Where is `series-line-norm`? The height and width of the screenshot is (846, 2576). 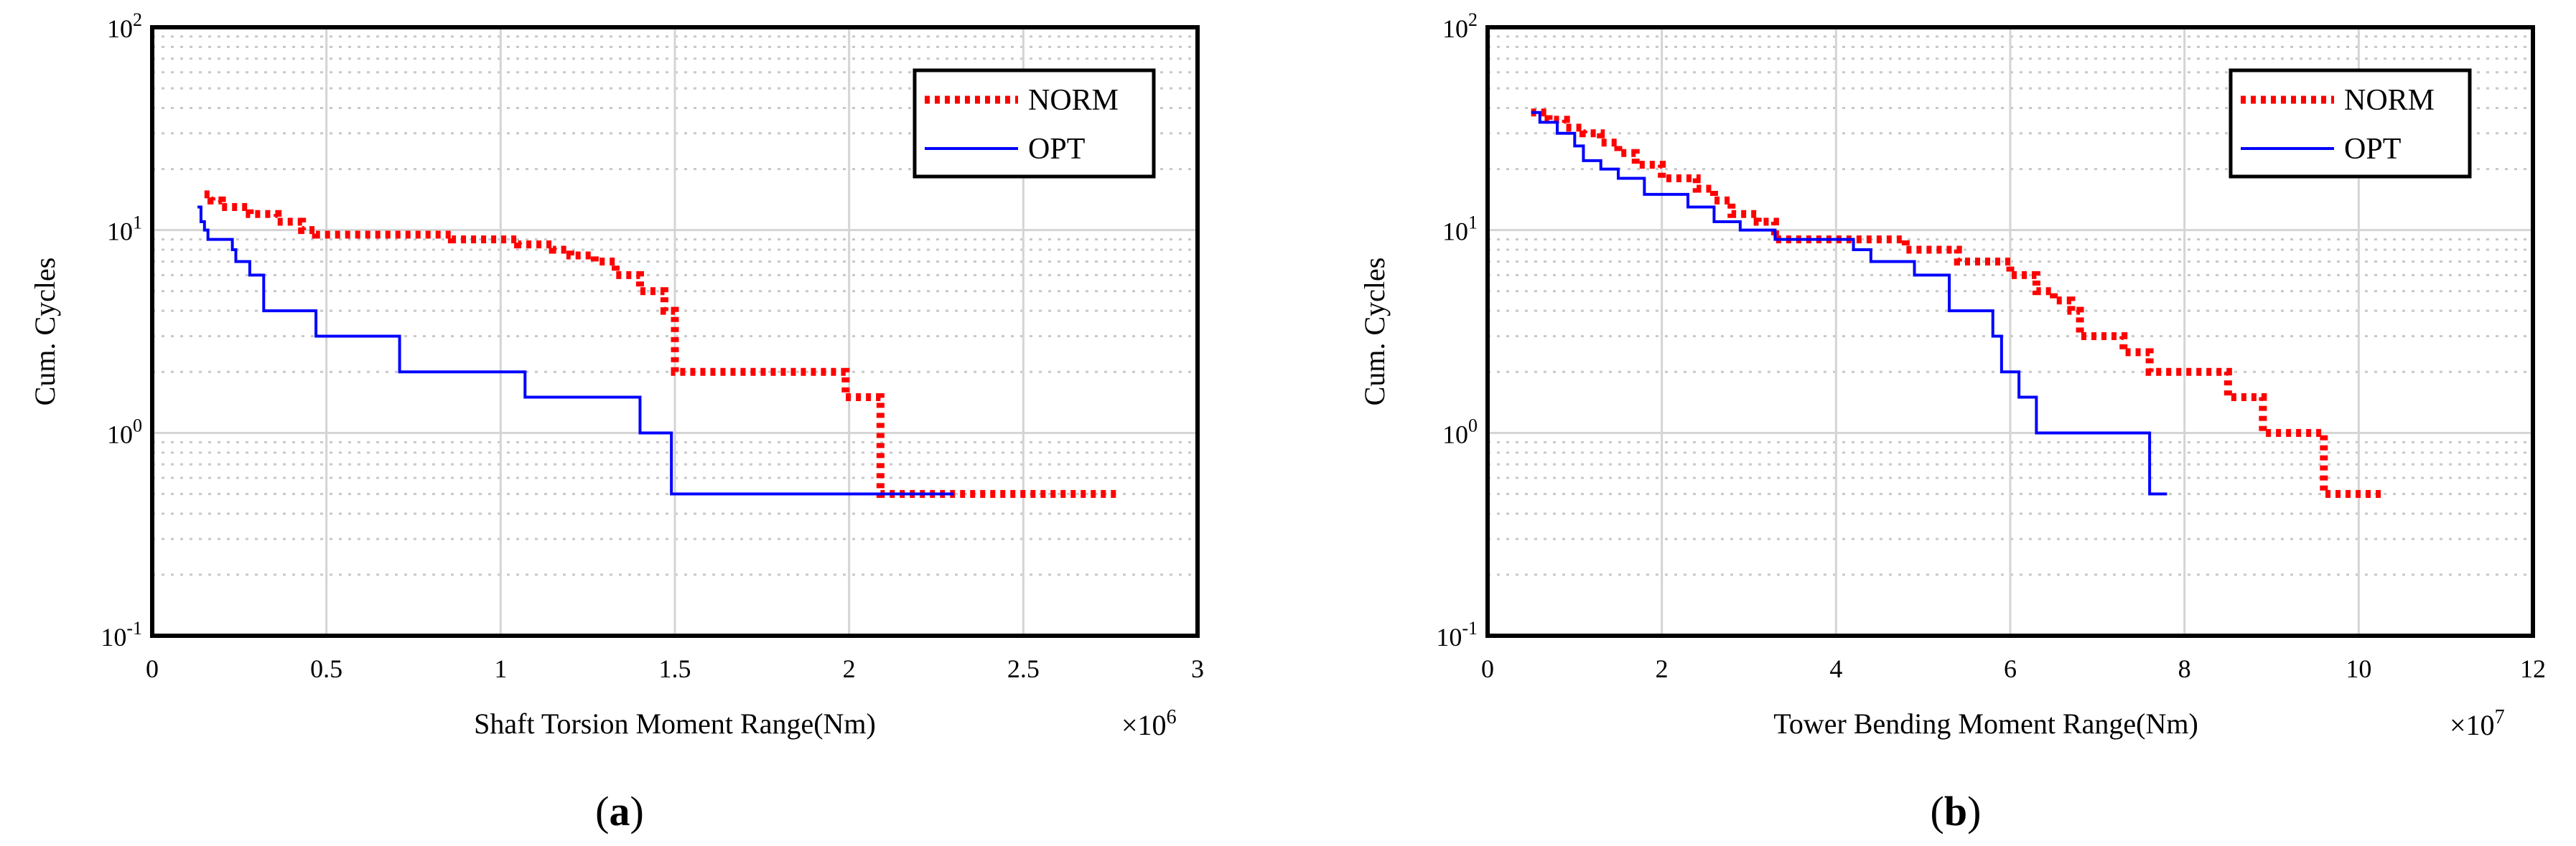
series-line-norm is located at coordinates (661, 344).